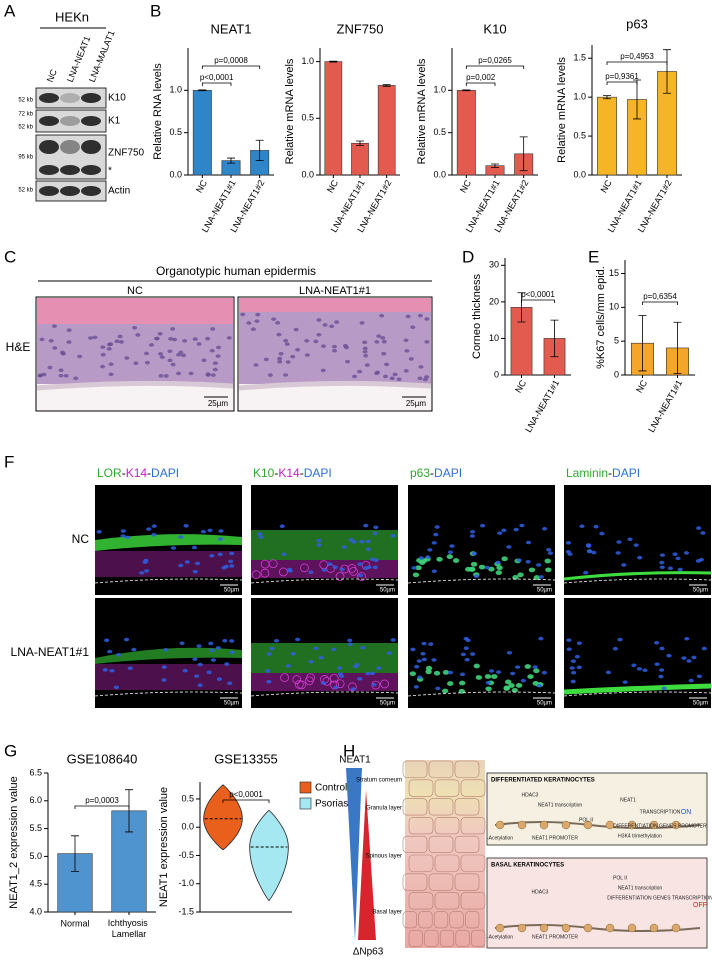 The height and width of the screenshot is (963, 712). What do you see at coordinates (72, 16) in the screenshot?
I see `blot-header: HEKn` at bounding box center [72, 16].